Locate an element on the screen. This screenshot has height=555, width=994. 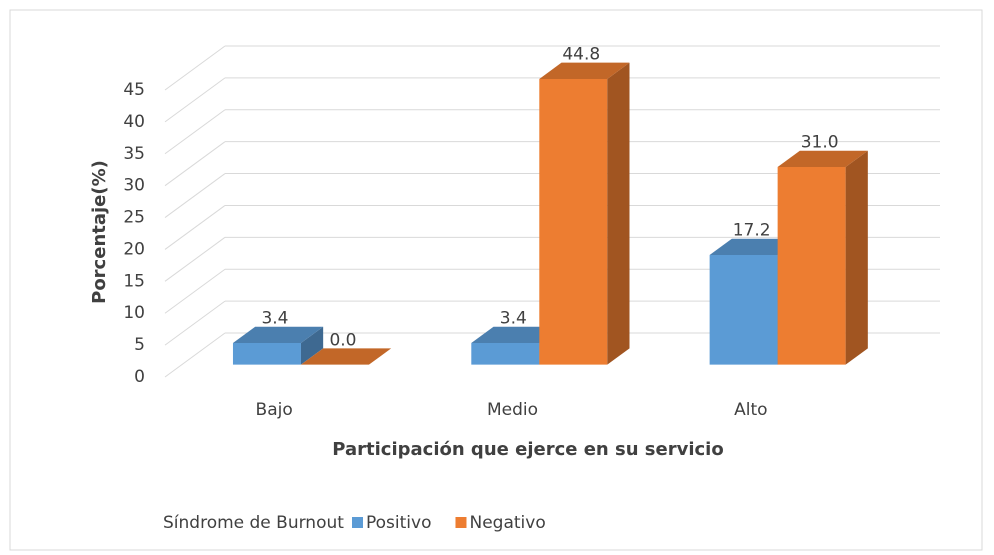
y-tick-label: 15 is located at coordinates (134, 281).